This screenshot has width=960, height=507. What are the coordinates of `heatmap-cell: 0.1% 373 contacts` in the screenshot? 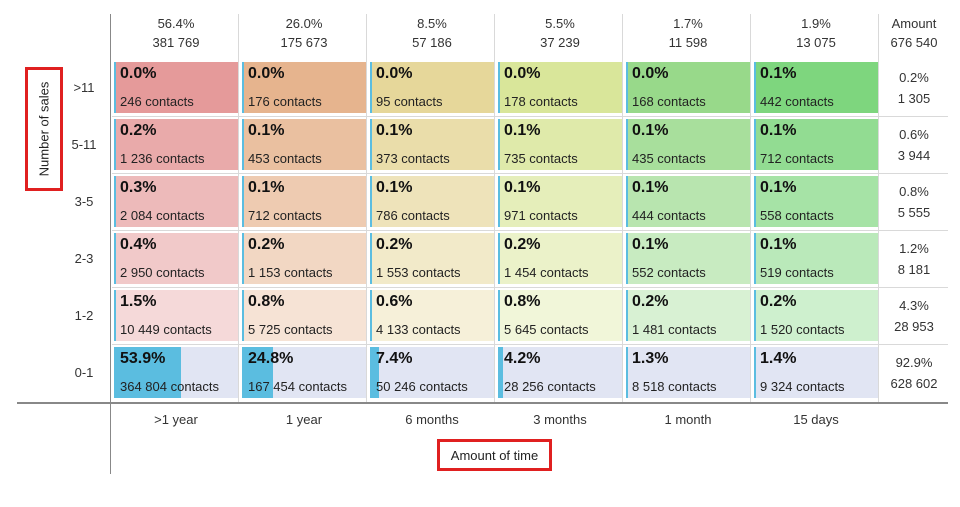 It's located at (432, 144).